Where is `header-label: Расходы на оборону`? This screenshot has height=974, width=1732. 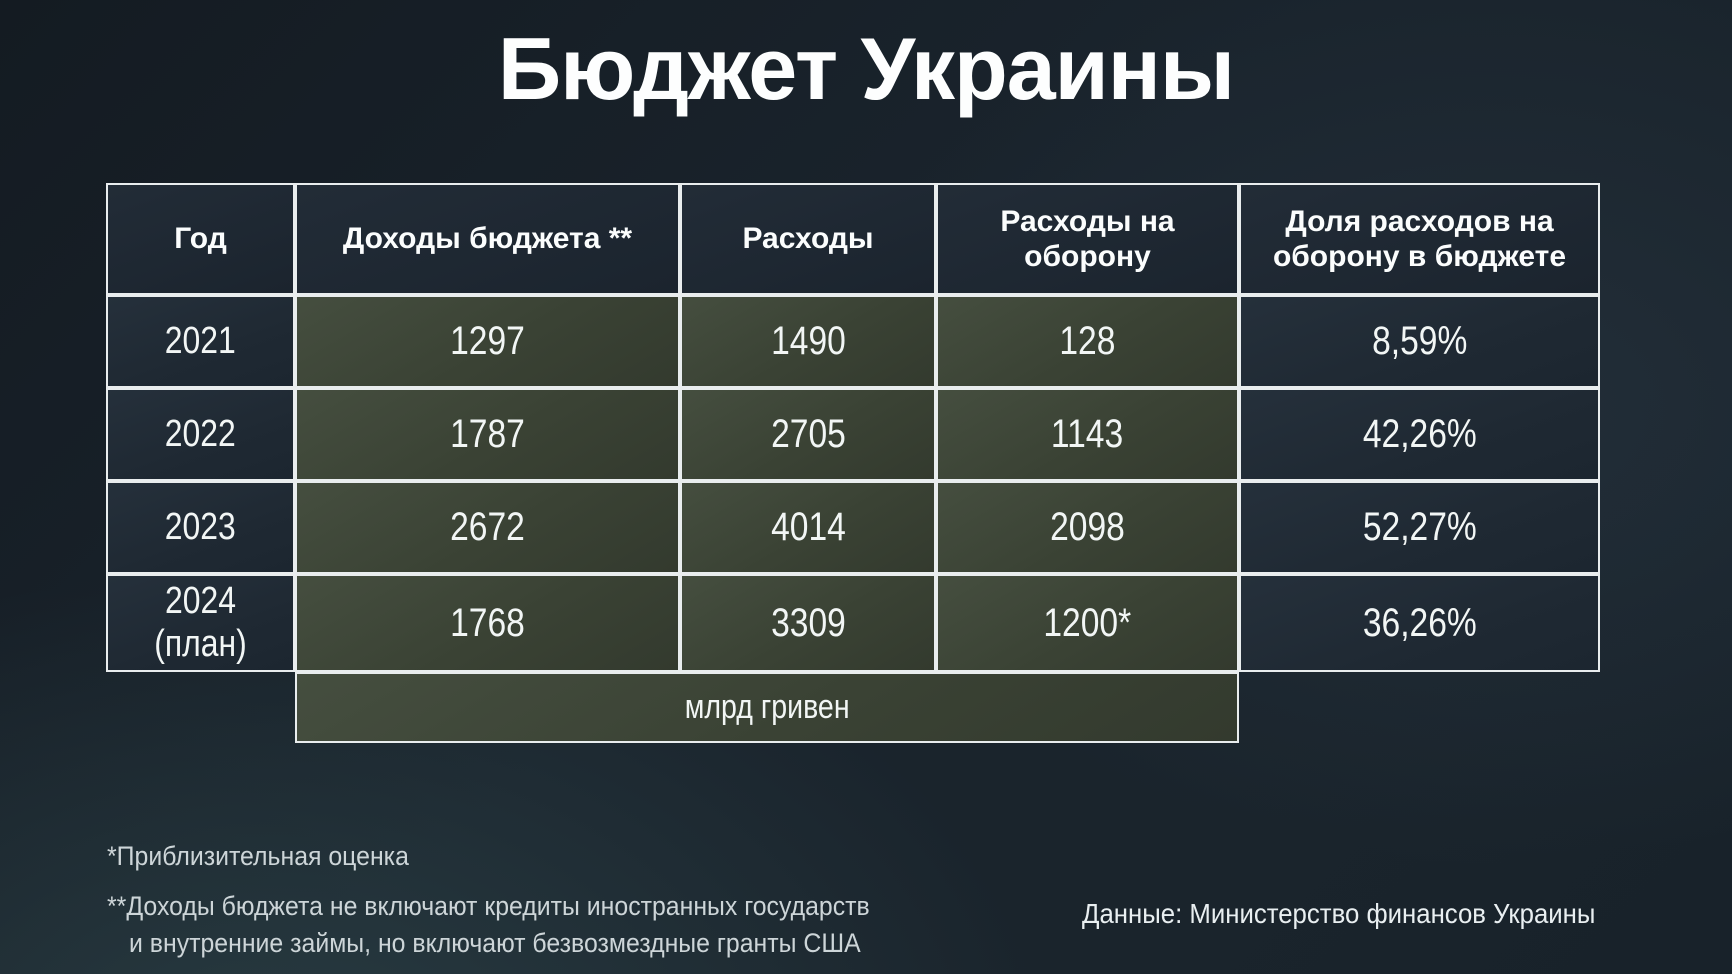
header-label: Расходы на оборону is located at coordinates (1087, 238).